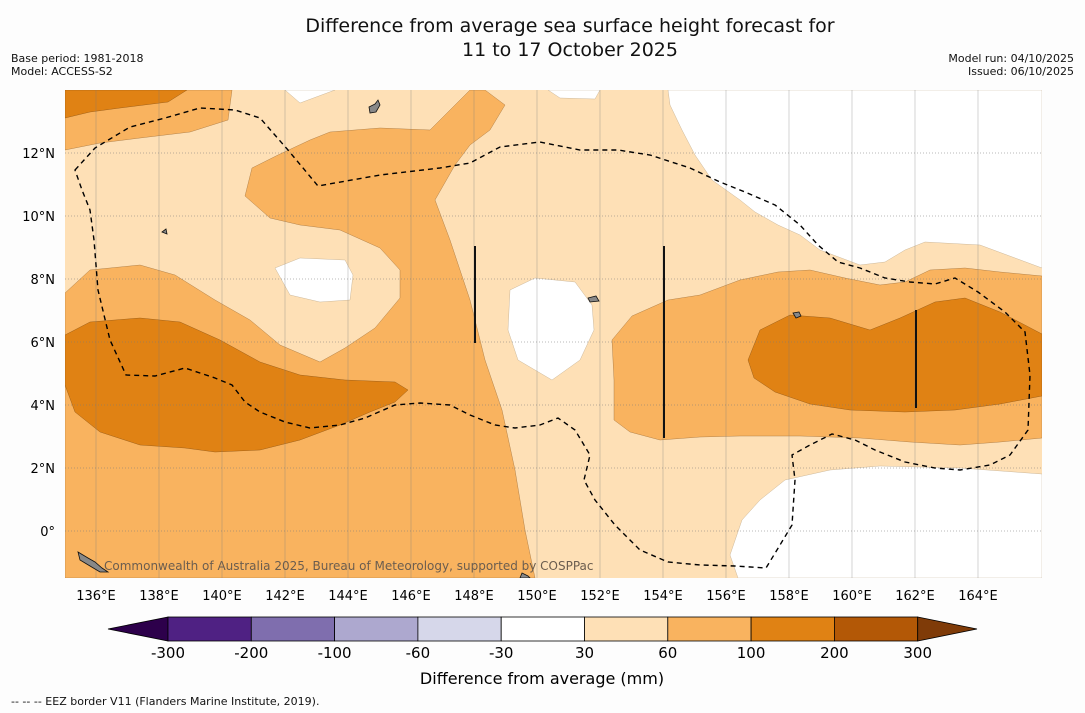 This screenshot has height=713, width=1085. Describe the element at coordinates (335, 653) in the screenshot. I see `colorbar-label: -100` at that location.